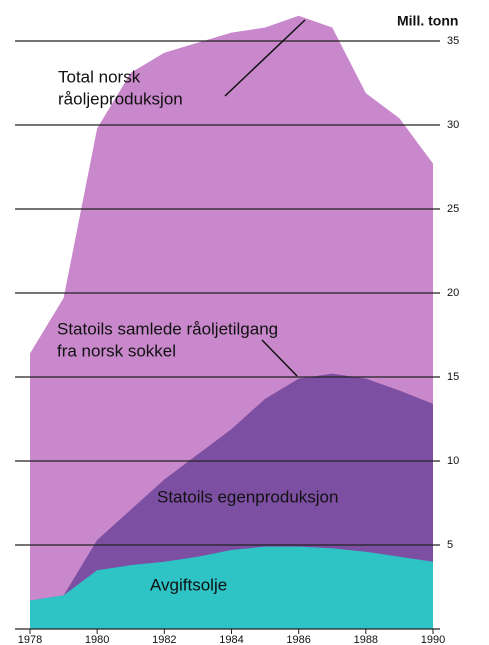 The width and height of the screenshot is (489, 645). Describe the element at coordinates (120, 98) in the screenshot. I see `annotation: råoljeproduksjon` at that location.